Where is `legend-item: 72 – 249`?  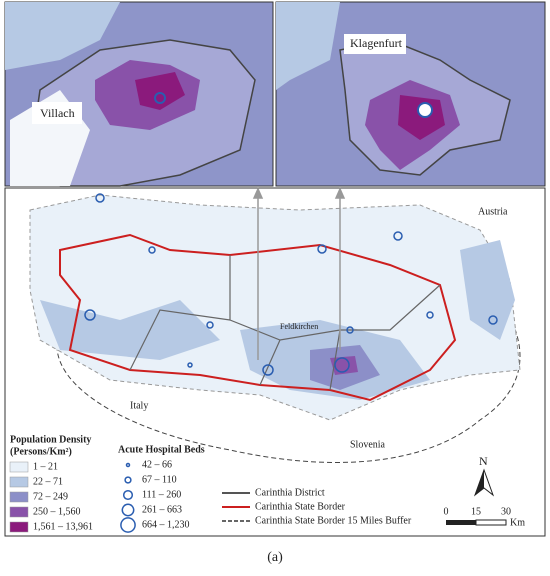
legend-item: 72 – 249 is located at coordinates (50, 496).